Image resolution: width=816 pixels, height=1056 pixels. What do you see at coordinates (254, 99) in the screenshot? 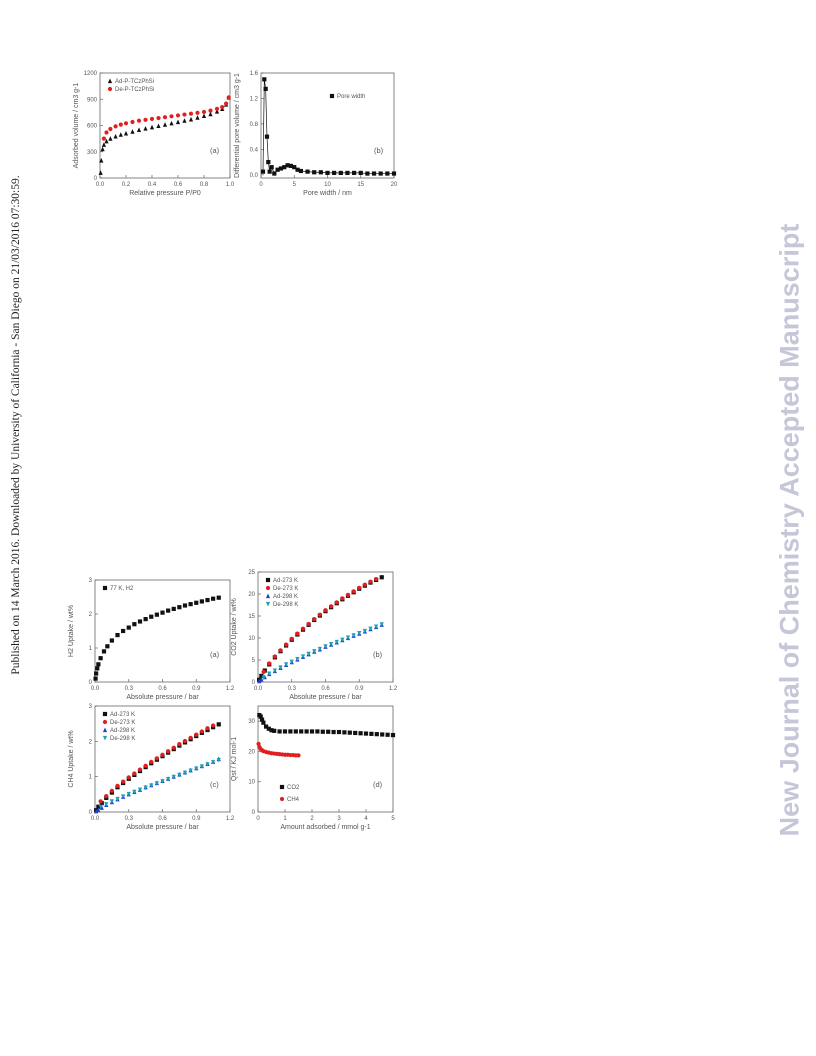
I see `y-tick-label: 1.2` at bounding box center [254, 99].